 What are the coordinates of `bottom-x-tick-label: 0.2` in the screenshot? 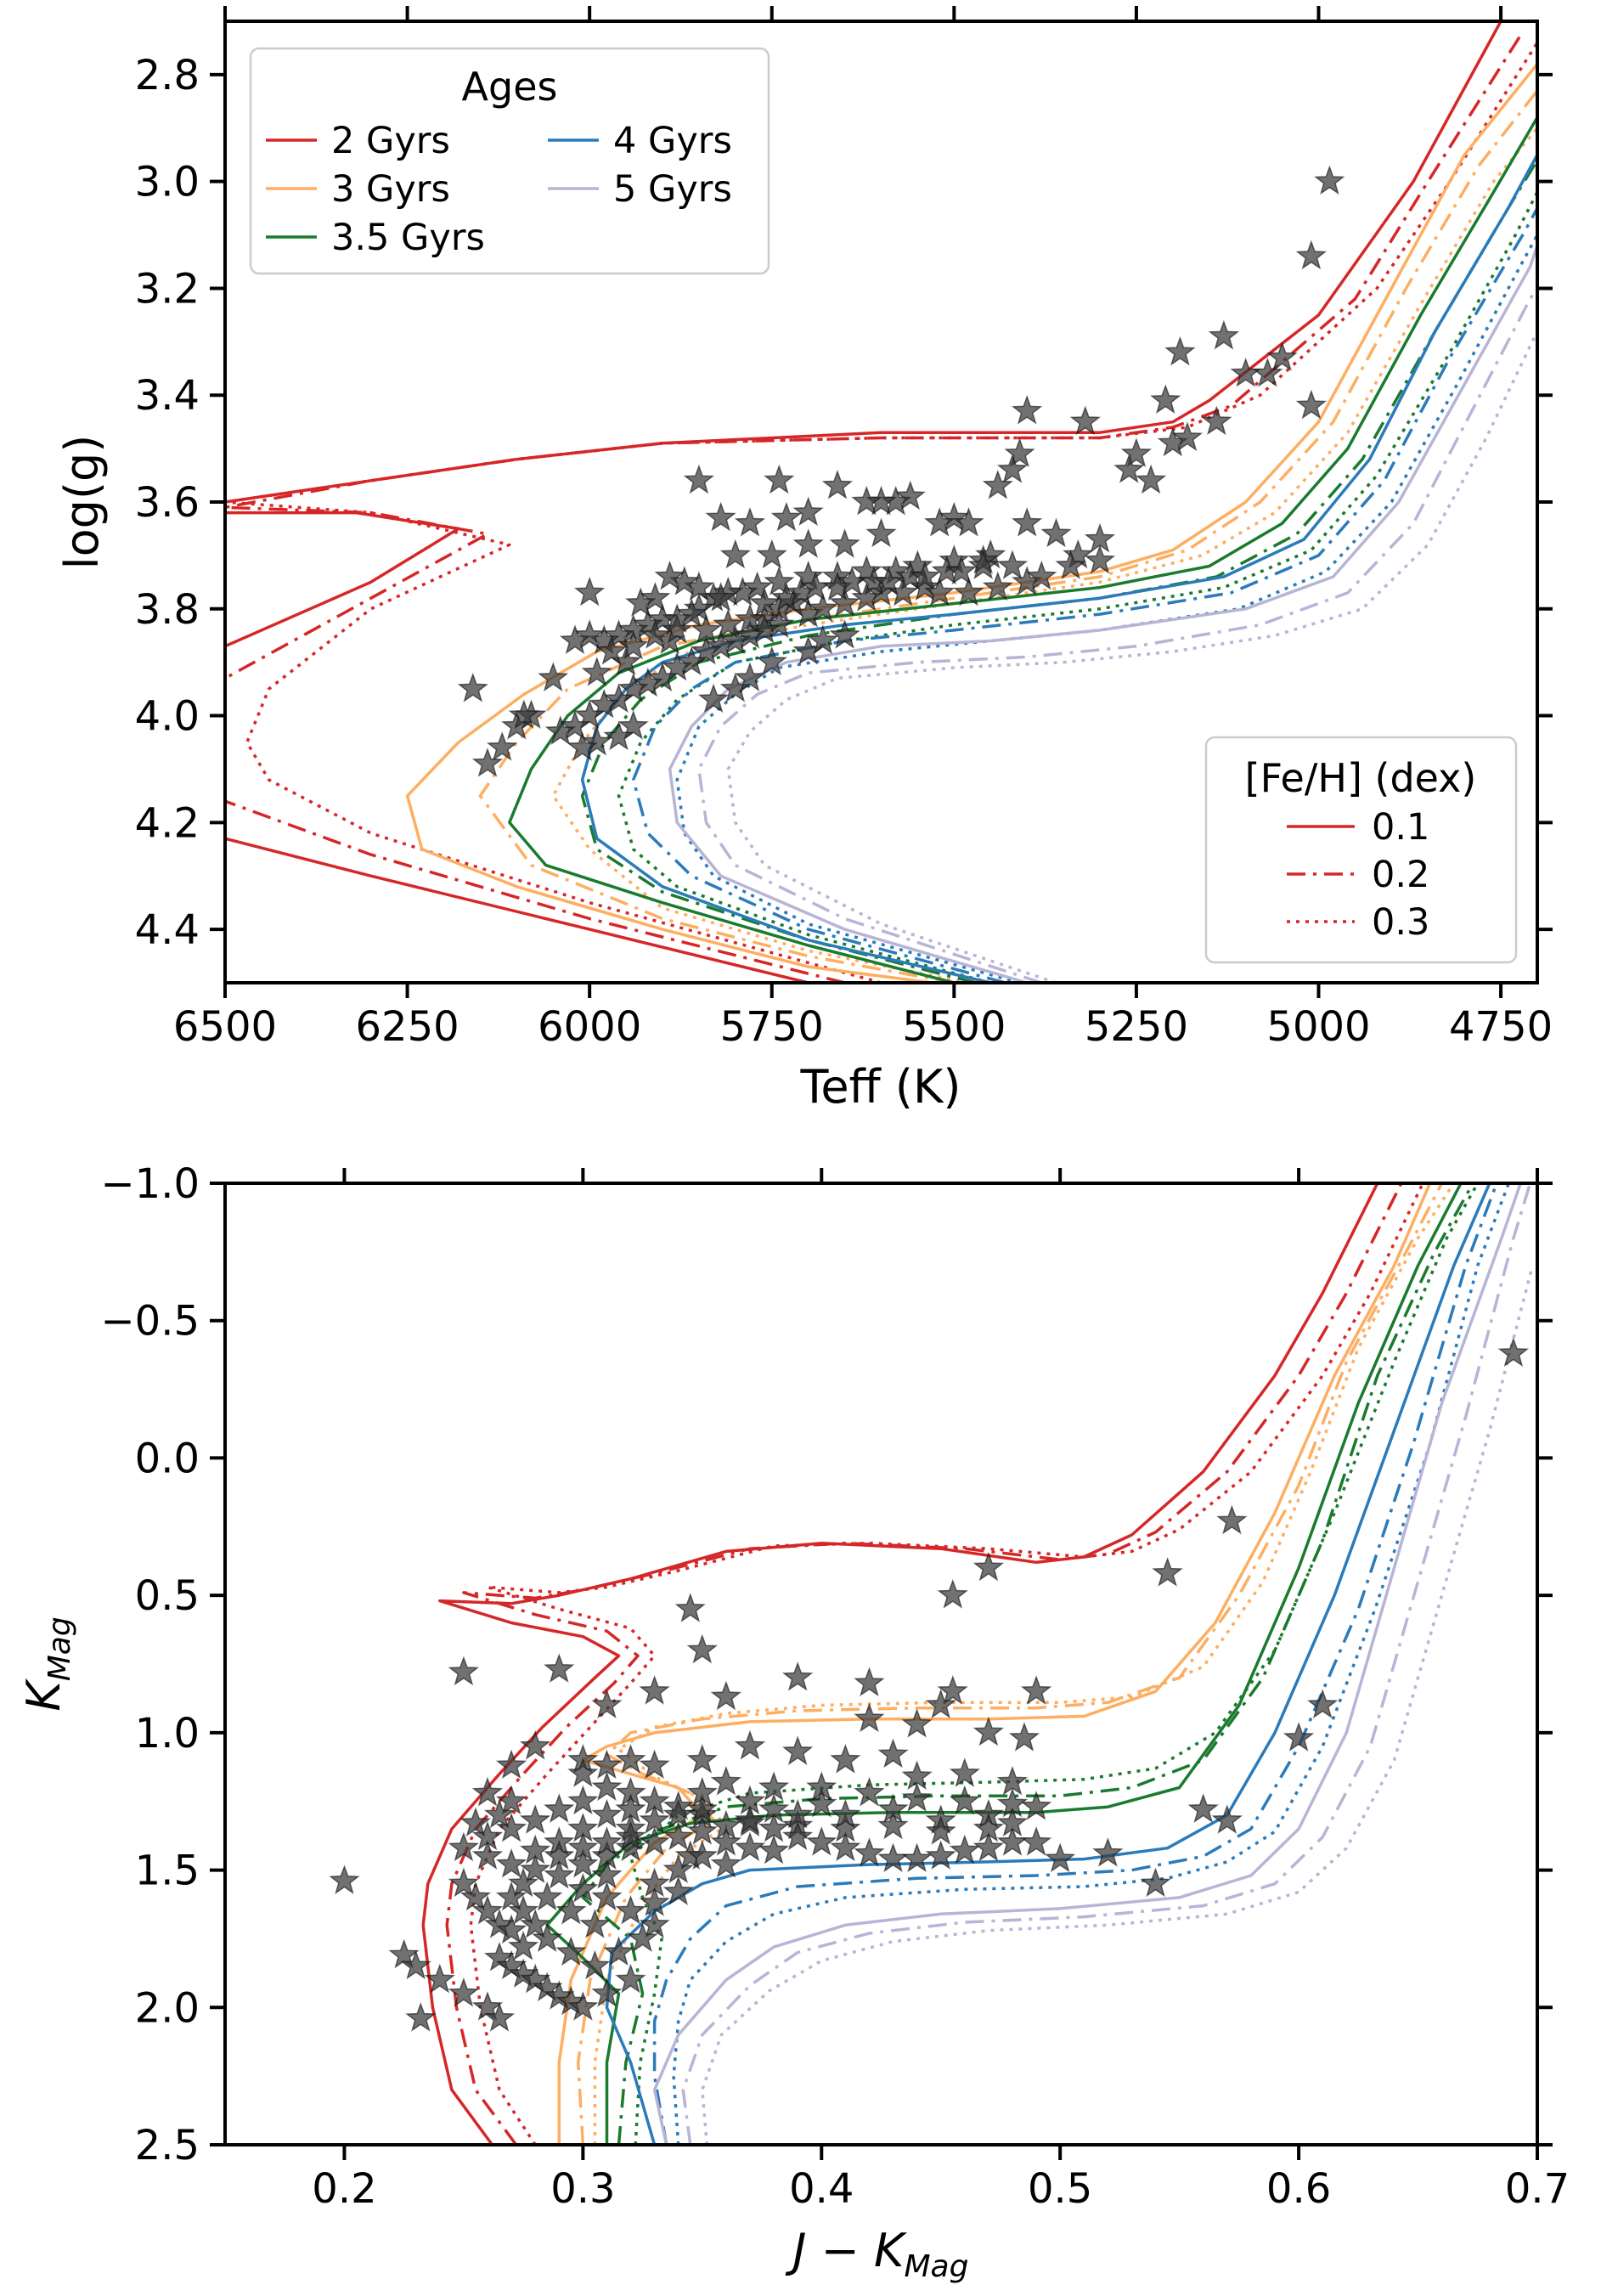 It's located at (344, 2189).